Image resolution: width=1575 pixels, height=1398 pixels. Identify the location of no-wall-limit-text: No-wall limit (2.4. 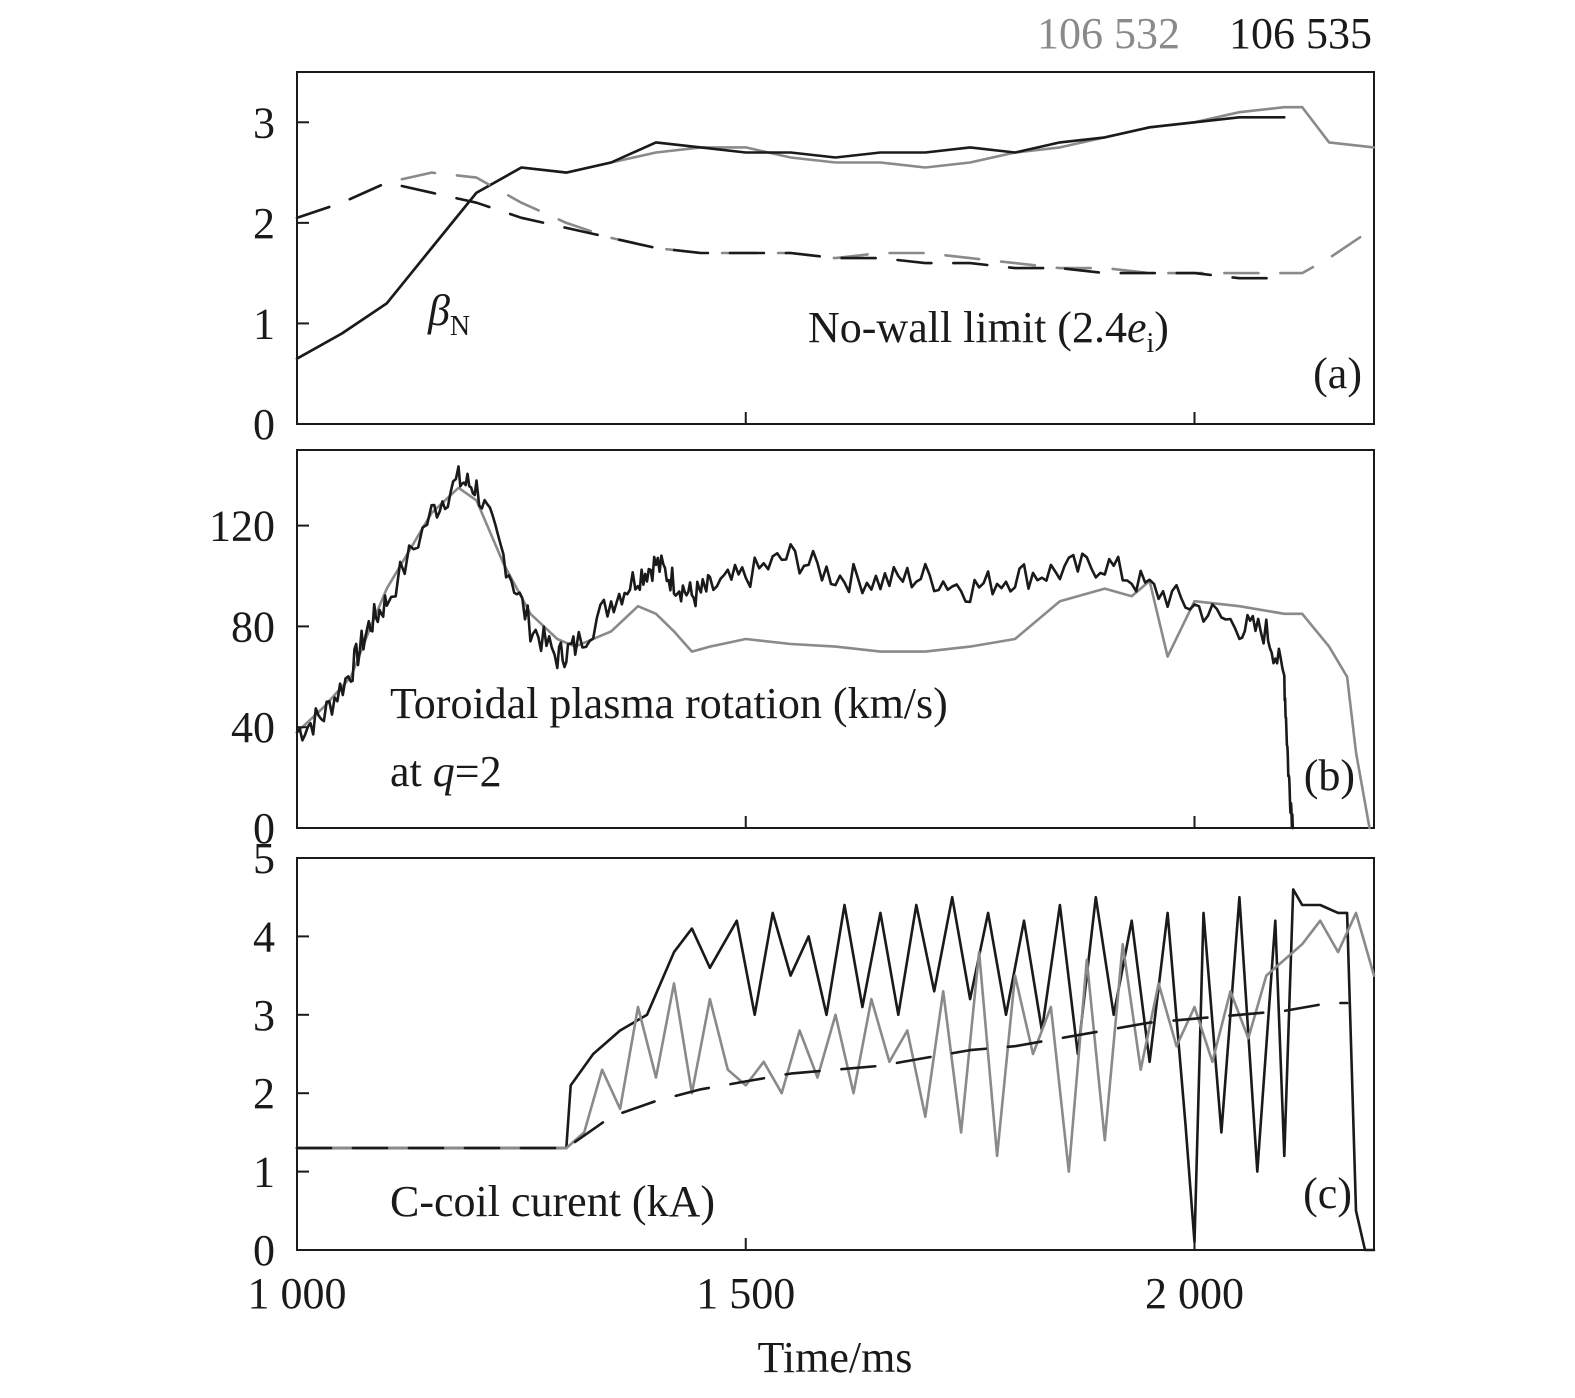
(967, 327).